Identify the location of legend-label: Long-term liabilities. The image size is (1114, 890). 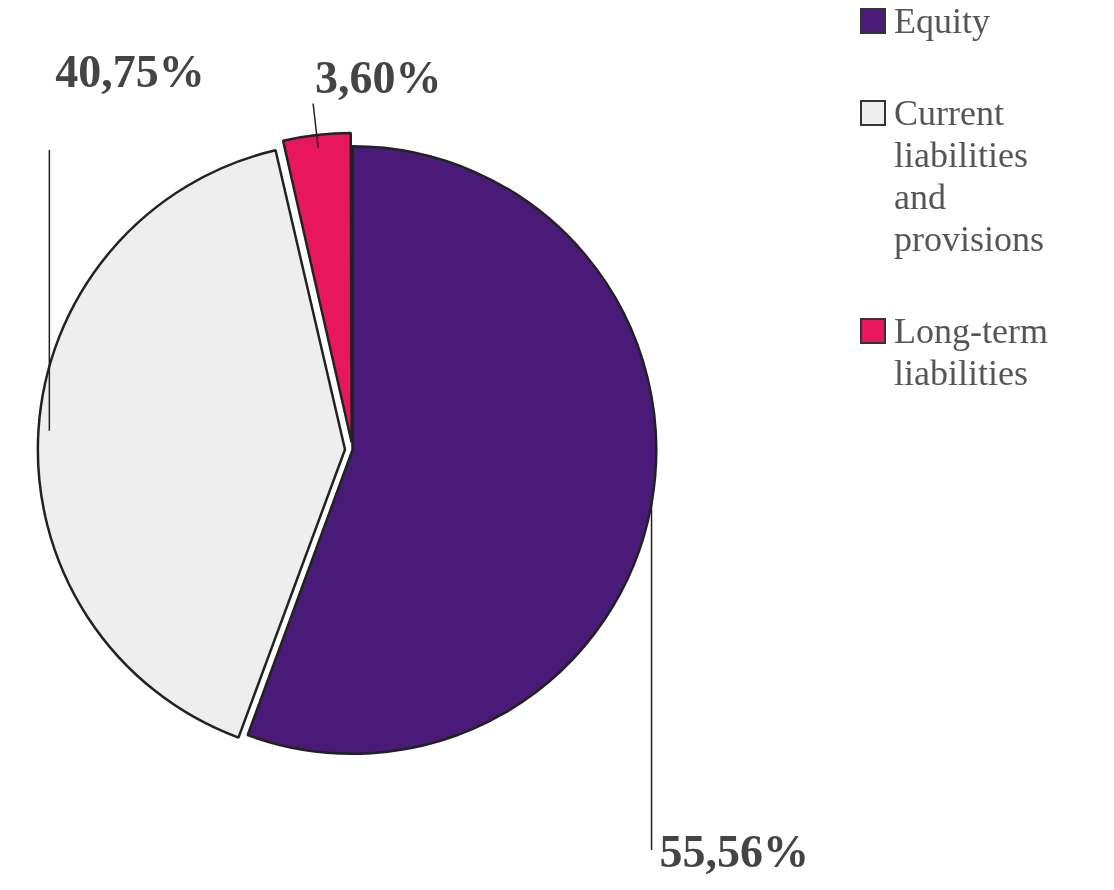
(971, 352).